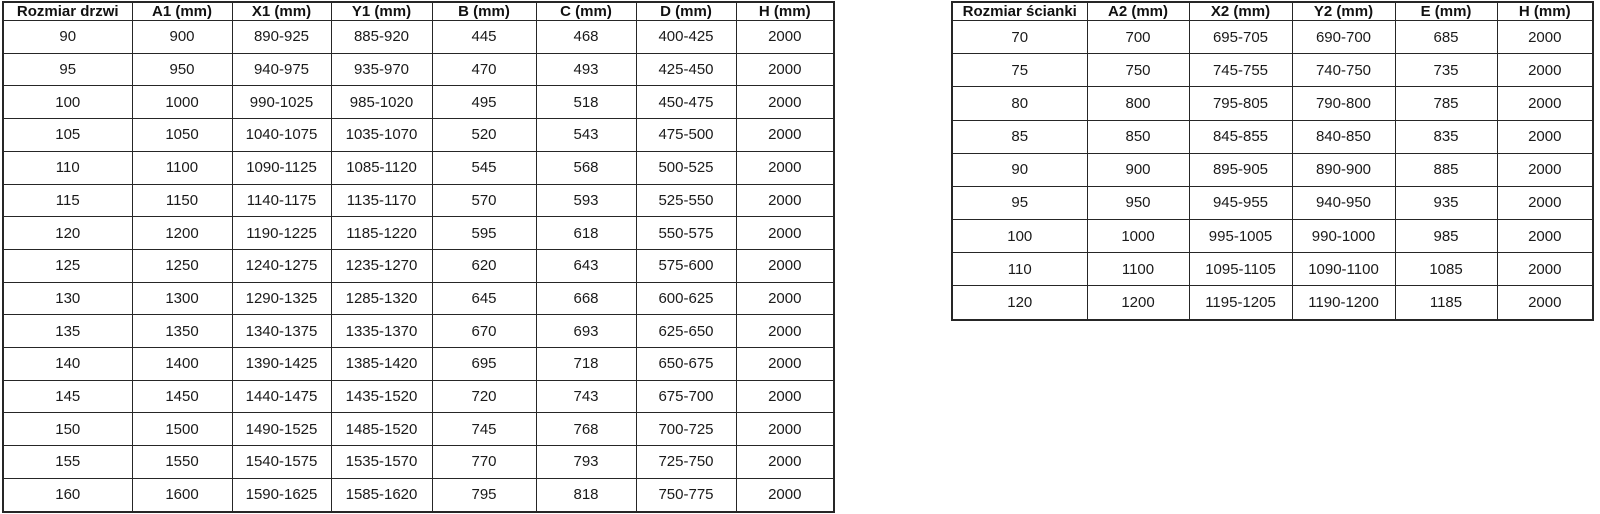  What do you see at coordinates (484, 167) in the screenshot?
I see `table-cell: 545` at bounding box center [484, 167].